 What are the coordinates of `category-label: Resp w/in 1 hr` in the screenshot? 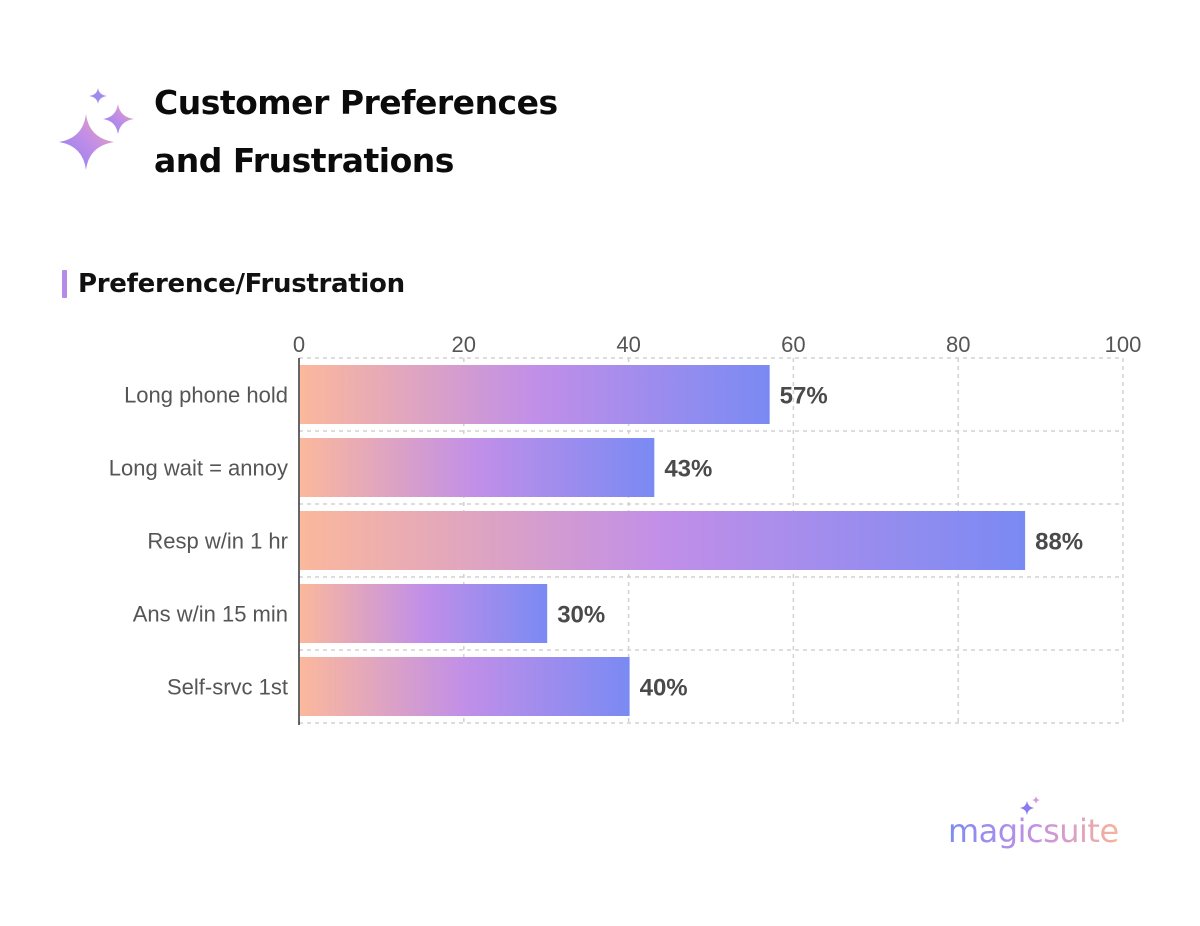 It's located at (217, 541).